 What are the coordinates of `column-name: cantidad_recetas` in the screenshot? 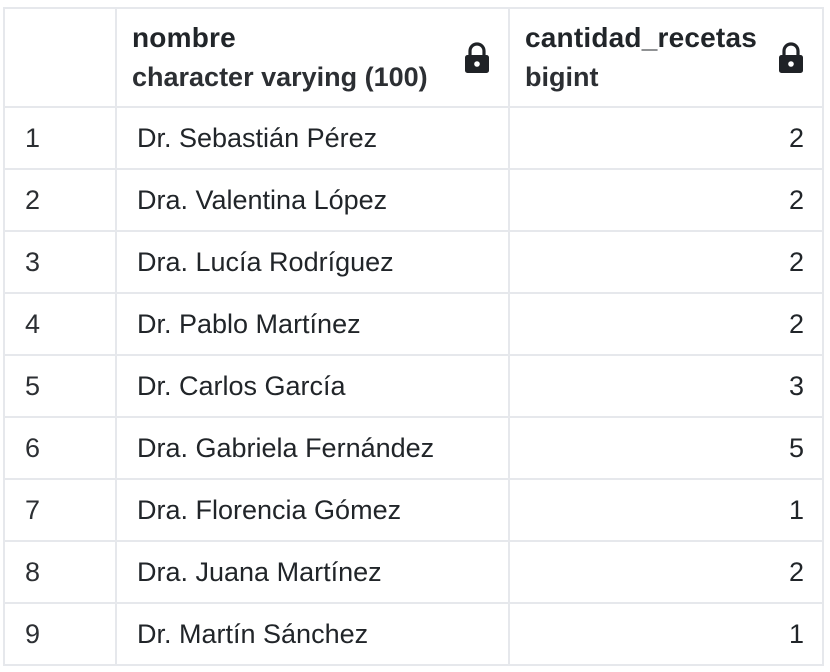 It's located at (641, 37).